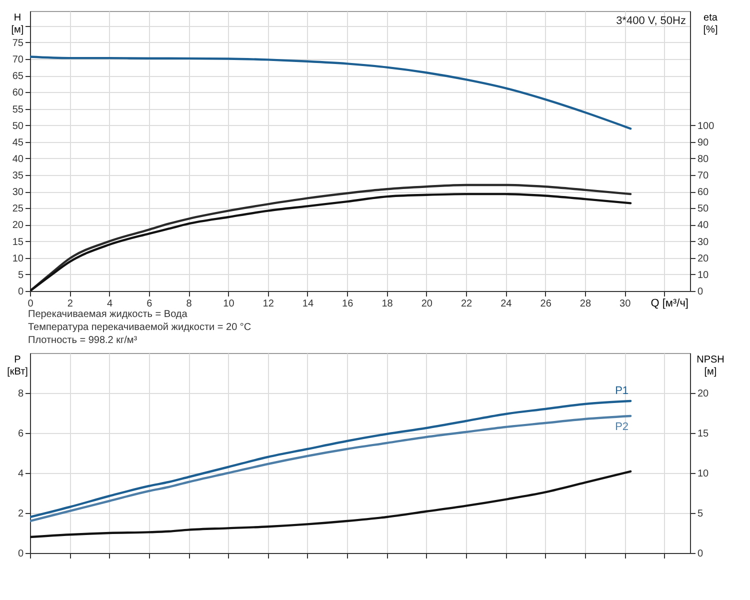 The width and height of the screenshot is (750, 600). Describe the element at coordinates (18, 60) in the screenshot. I see `y-tick-label: 70` at that location.